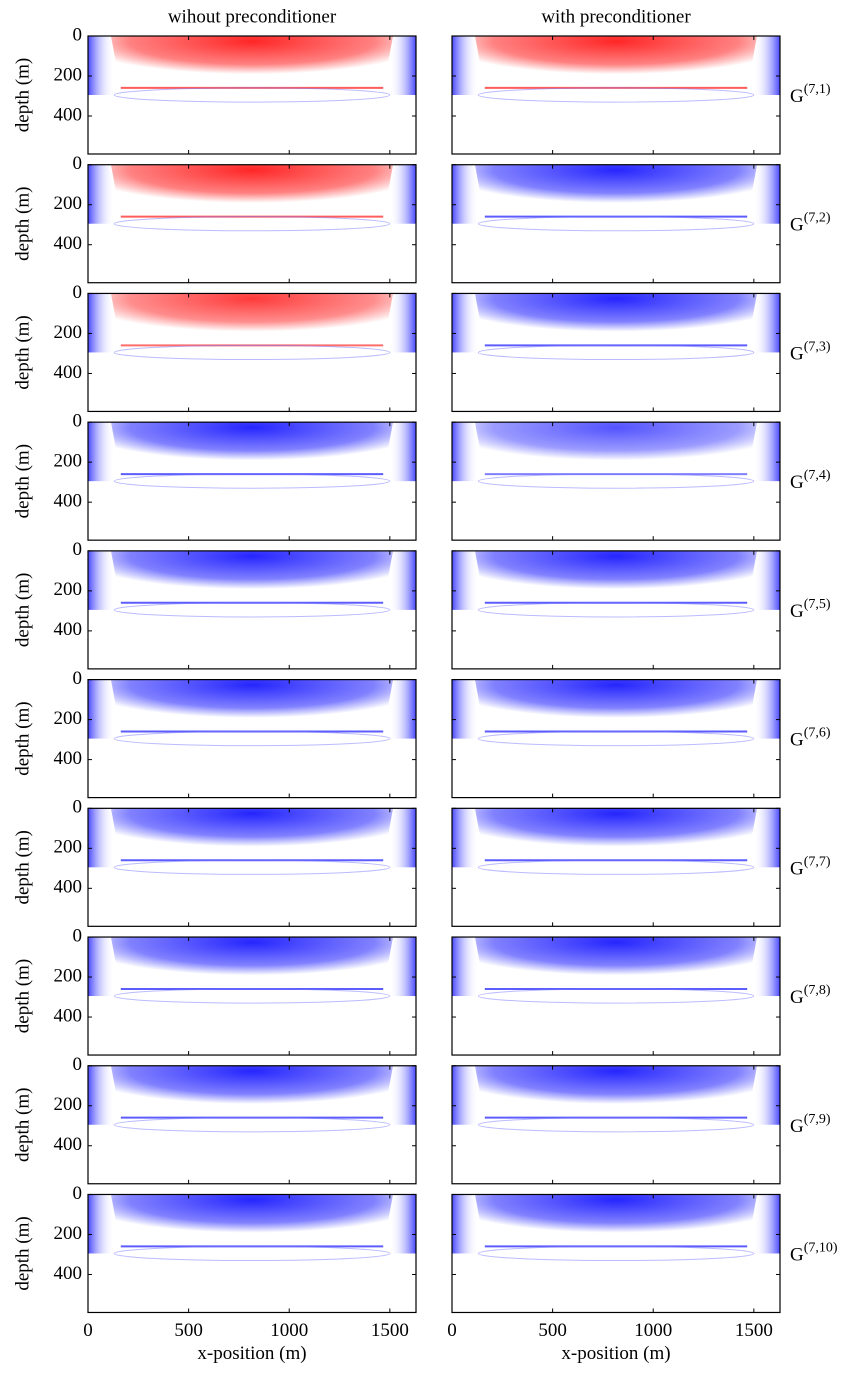 This screenshot has height=1374, width=848. What do you see at coordinates (817, 475) in the screenshot?
I see `row-label-sup: (7,4)` at bounding box center [817, 475].